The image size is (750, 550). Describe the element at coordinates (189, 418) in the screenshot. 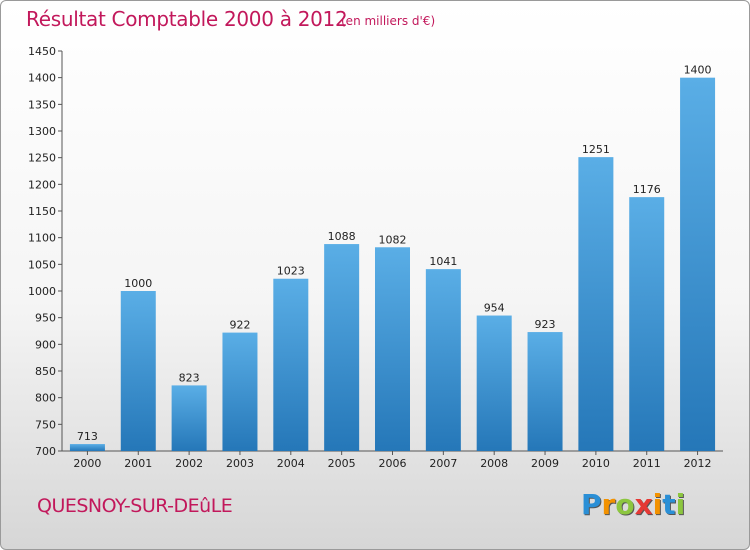

I see `bar-2002` at that location.